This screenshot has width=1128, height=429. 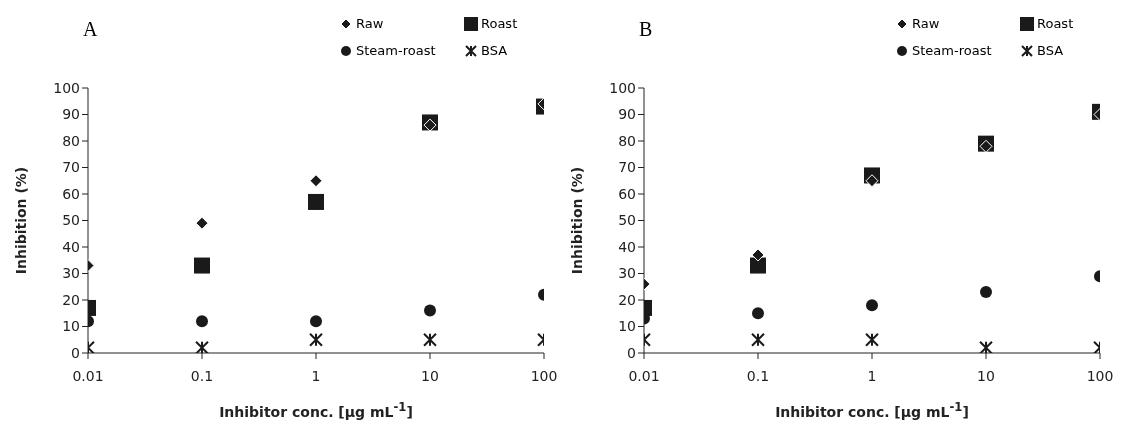 What do you see at coordinates (646, 29) in the screenshot?
I see `chart-title: B` at bounding box center [646, 29].